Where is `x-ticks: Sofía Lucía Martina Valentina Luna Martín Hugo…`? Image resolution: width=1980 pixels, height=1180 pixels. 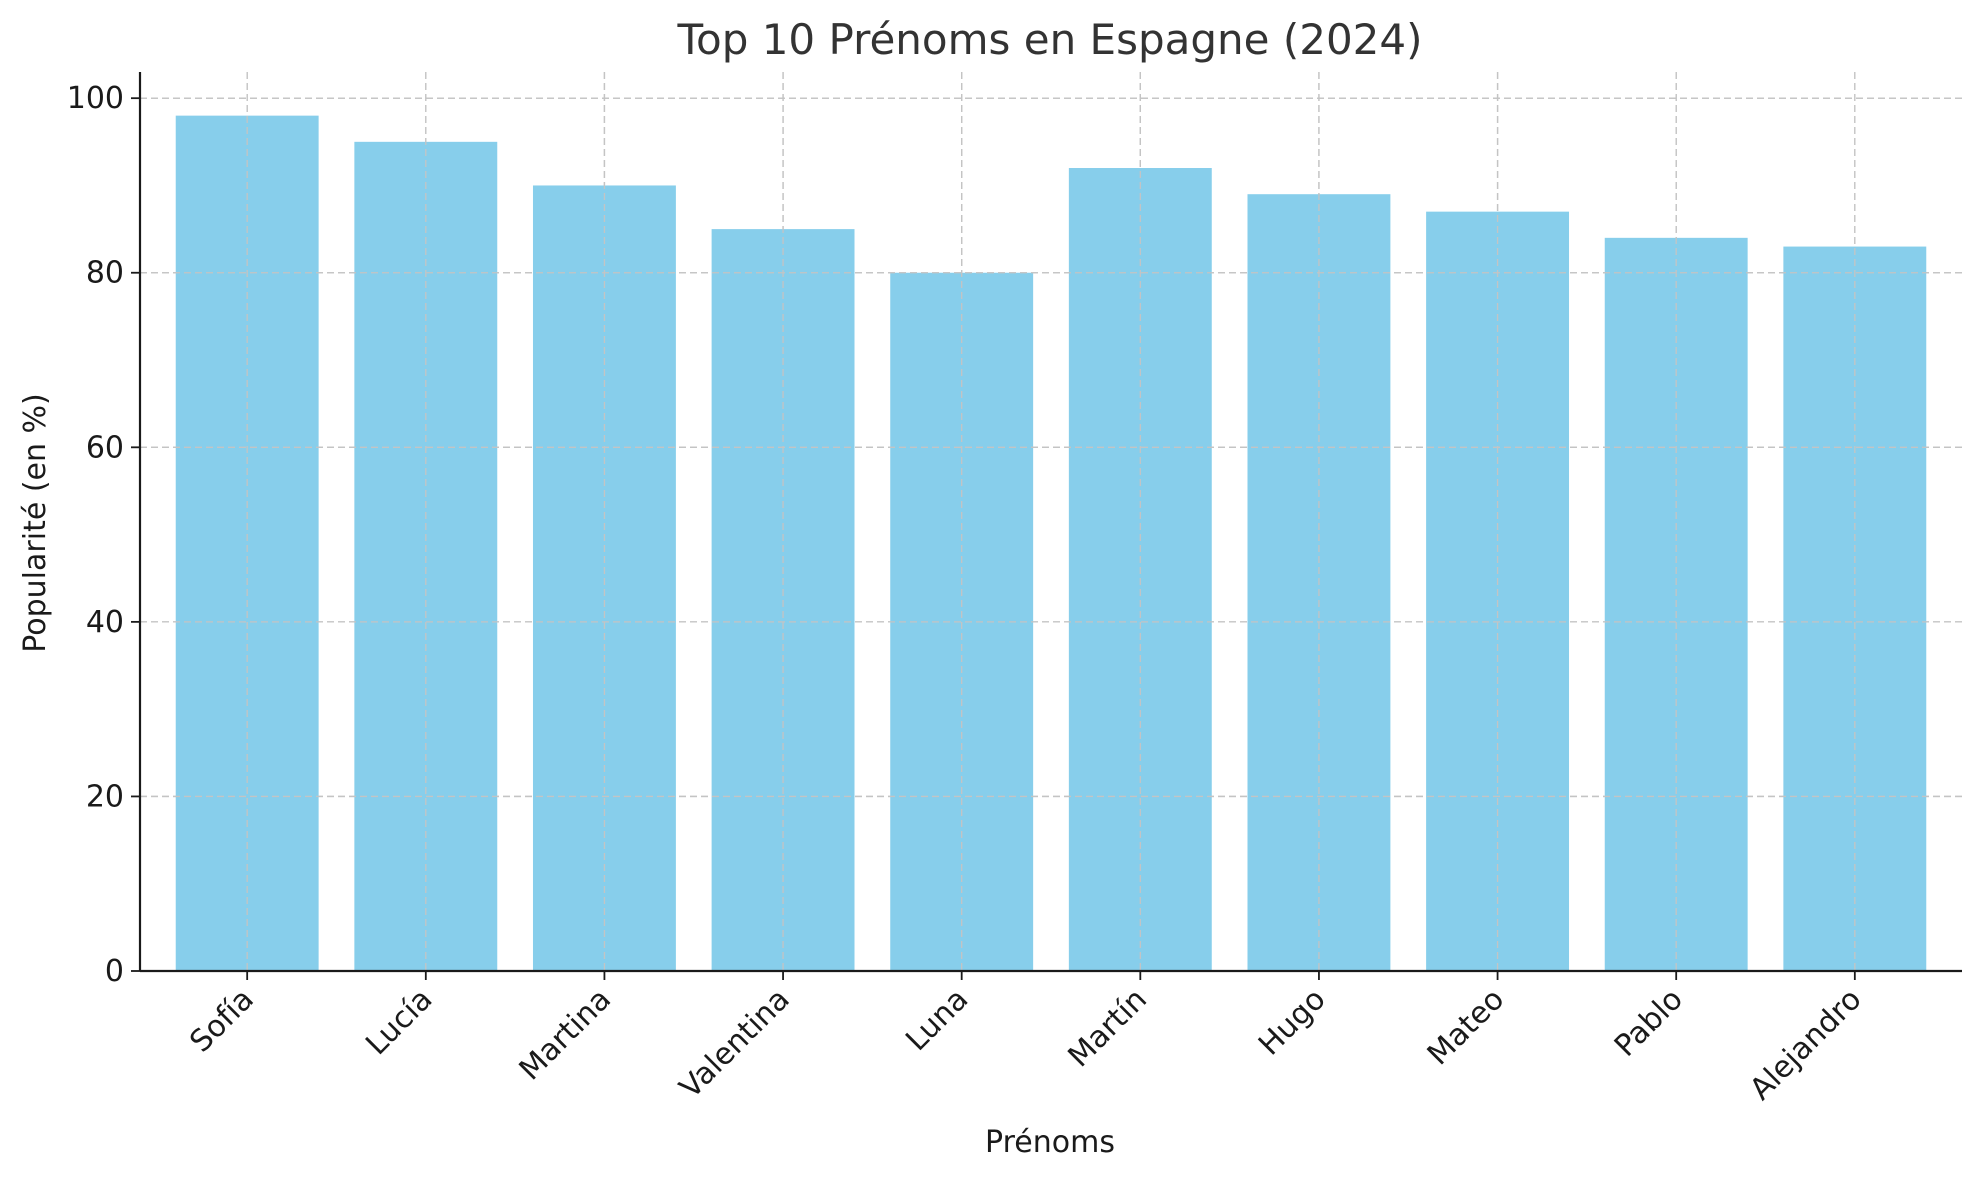
x-ticks: Sofía Lucía Martina Valentina Luna Martín Hugo… is located at coordinates (1025, 1039).